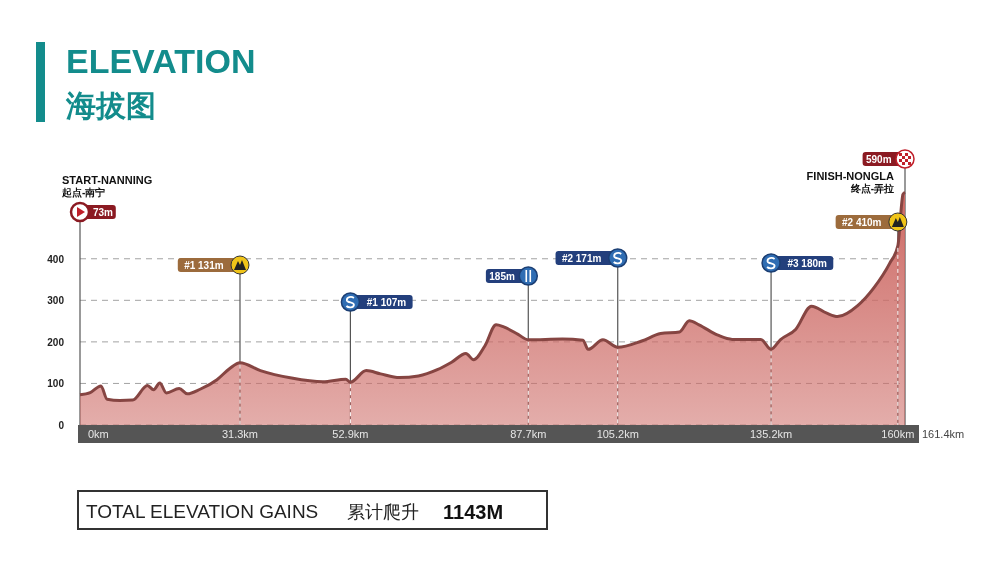 This screenshot has height=587, width=1002. What do you see at coordinates (240, 434) in the screenshot?
I see `x-tick-label: 31.3km` at bounding box center [240, 434].